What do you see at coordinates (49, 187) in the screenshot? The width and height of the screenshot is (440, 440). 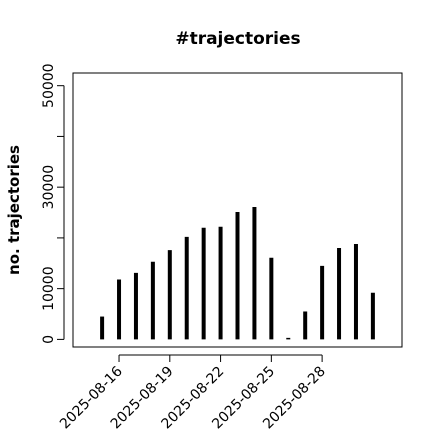 I see `y-tick-label: 30000` at bounding box center [49, 187].